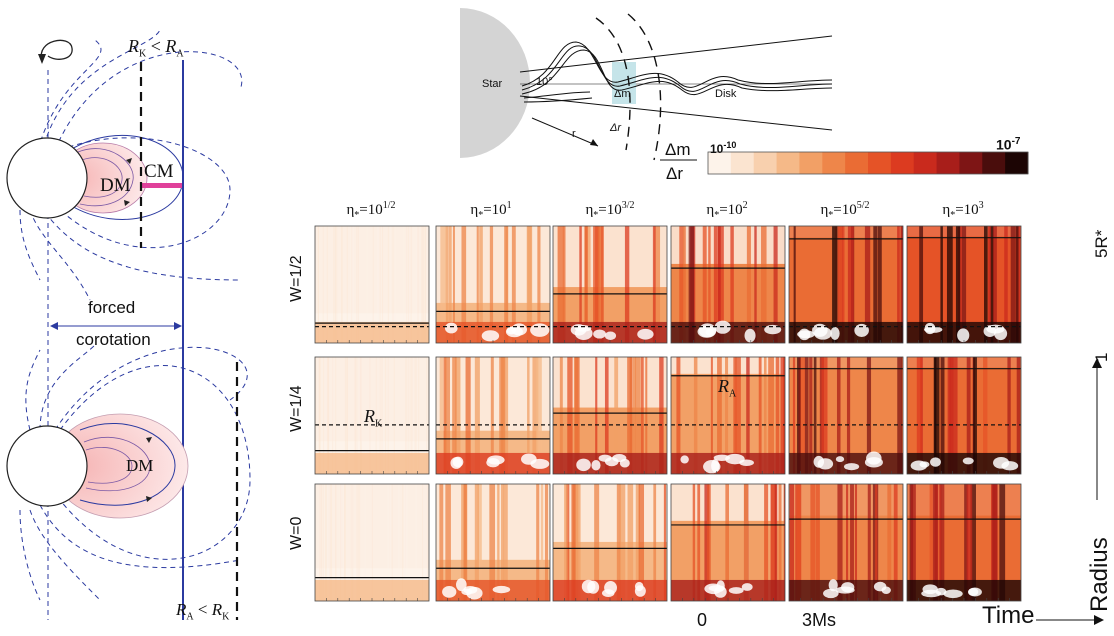  I want to click on column-header-3: η*=102, so click(727, 210).